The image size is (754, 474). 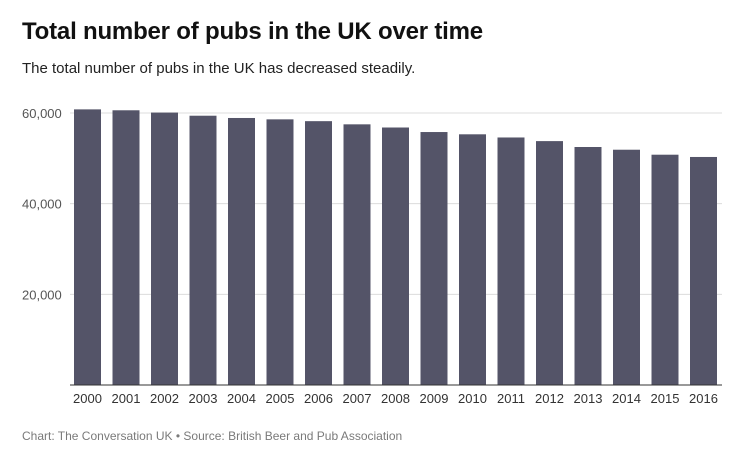 I want to click on bar-2003, so click(x=203, y=250).